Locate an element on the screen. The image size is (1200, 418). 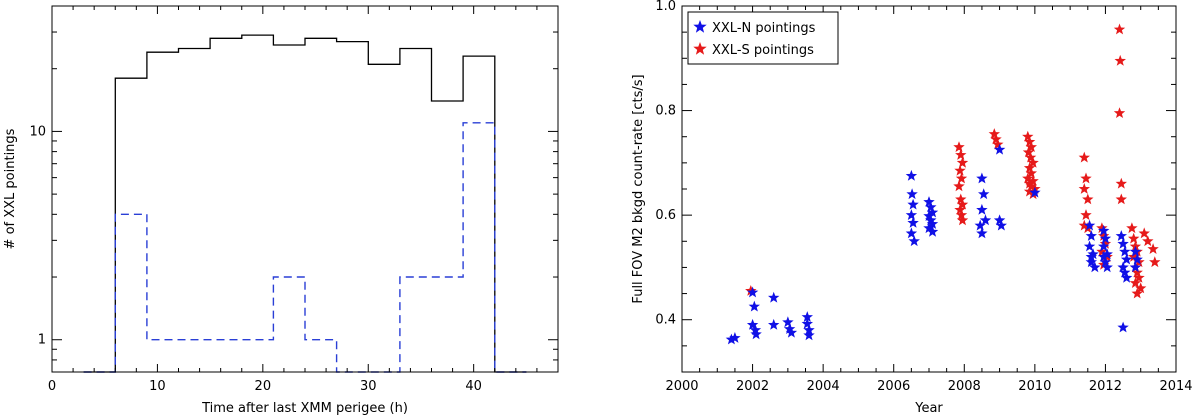
scatter-x-tick-label: 2004 is located at coordinates (823, 386).